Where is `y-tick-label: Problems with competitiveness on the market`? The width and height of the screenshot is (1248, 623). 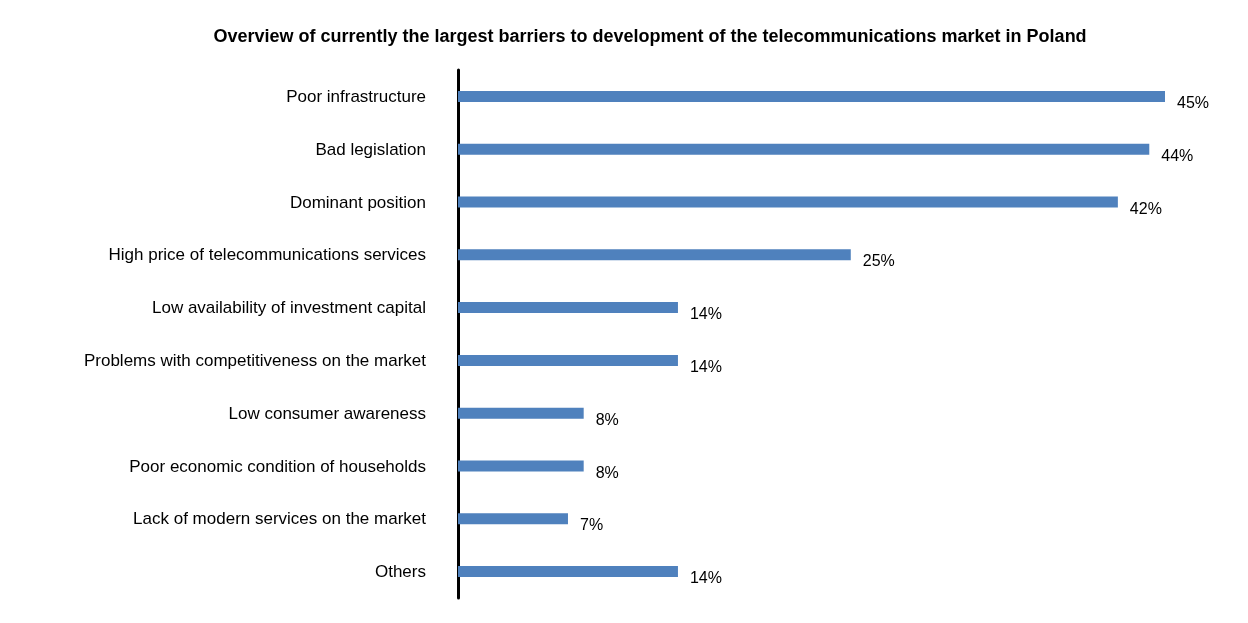
y-tick-label: Problems with competitiveness on the market is located at coordinates (255, 360).